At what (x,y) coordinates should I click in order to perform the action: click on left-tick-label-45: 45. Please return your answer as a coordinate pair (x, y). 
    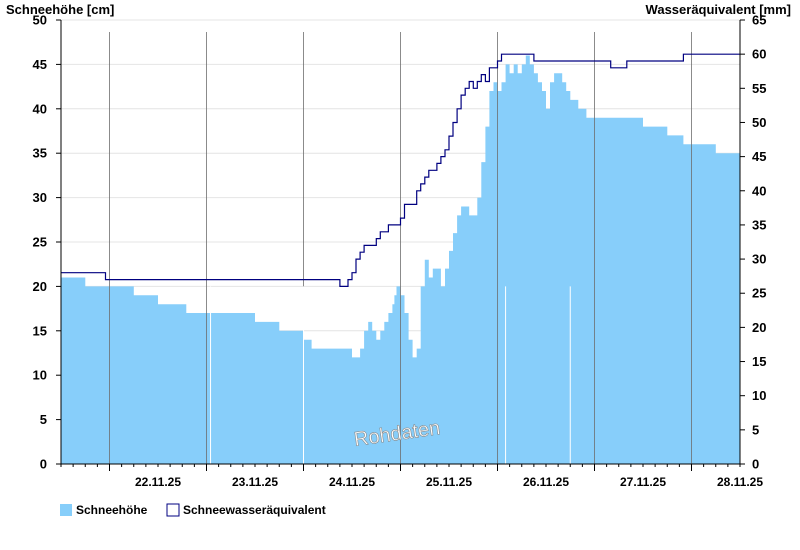
    Looking at the image, I should click on (40, 64).